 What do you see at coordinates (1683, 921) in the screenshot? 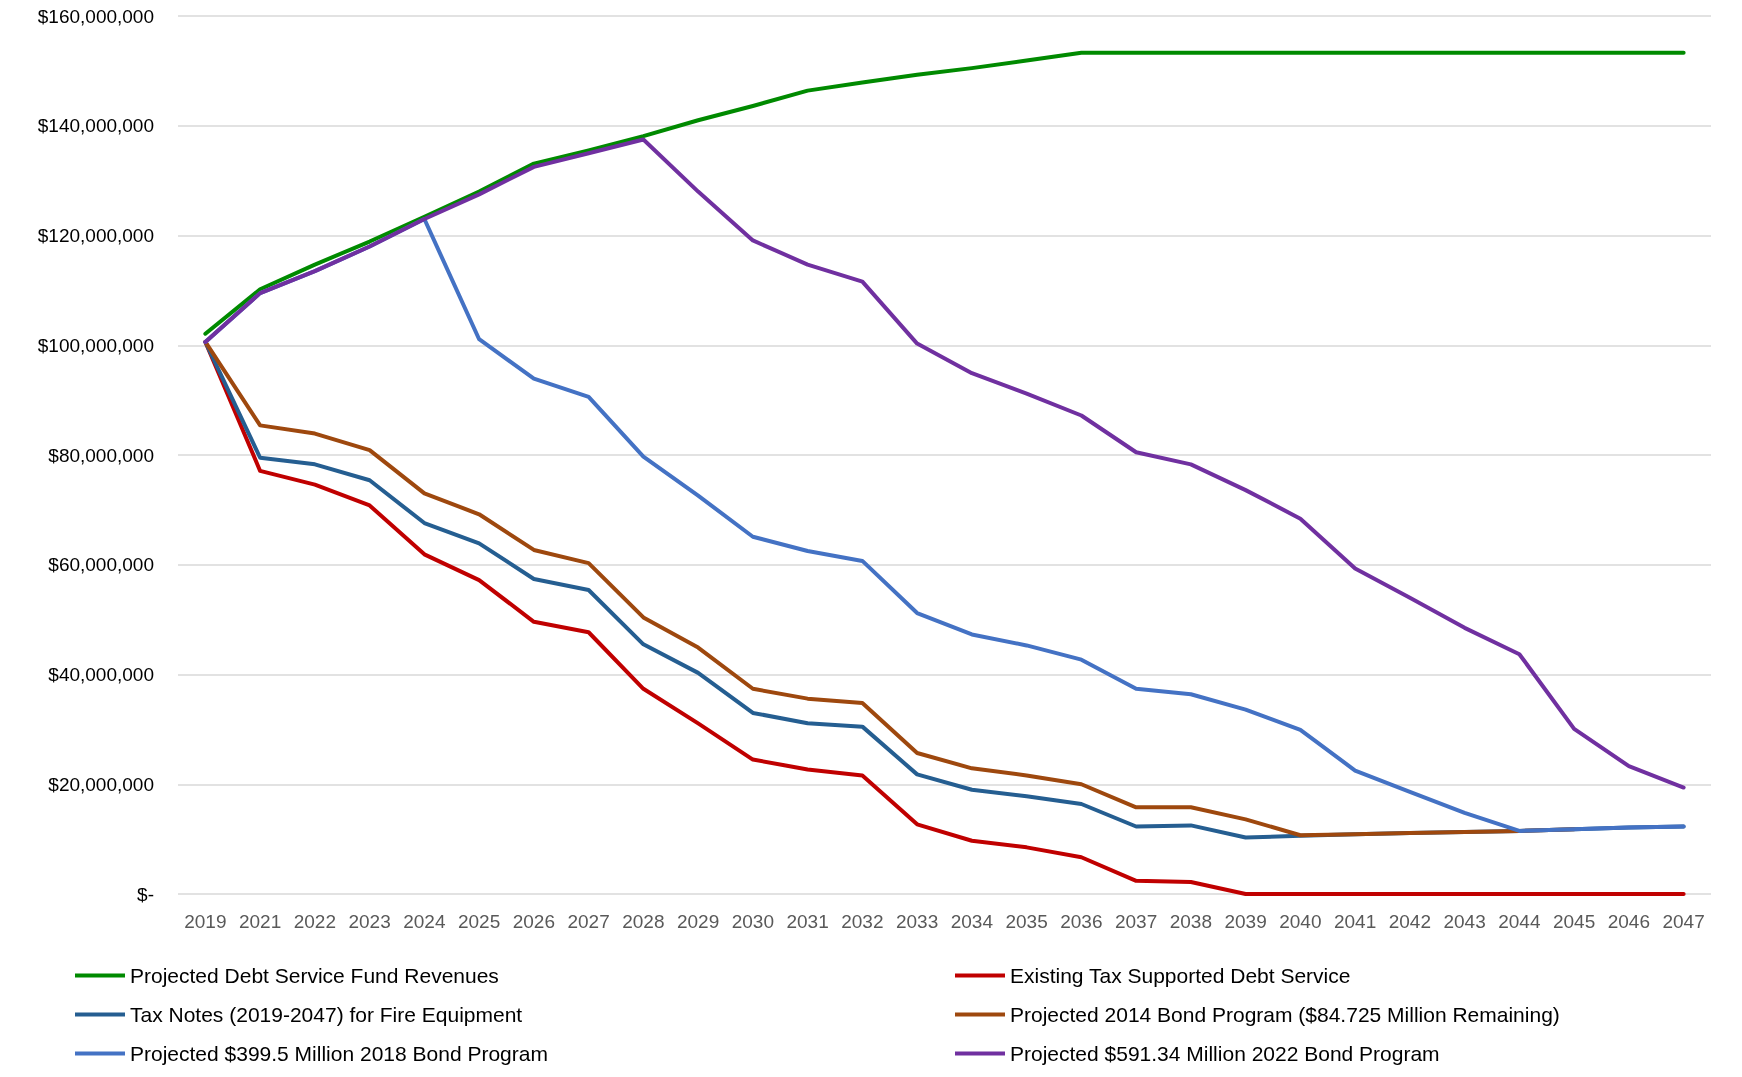
I see `x-tick-label: 2047` at bounding box center [1683, 921].